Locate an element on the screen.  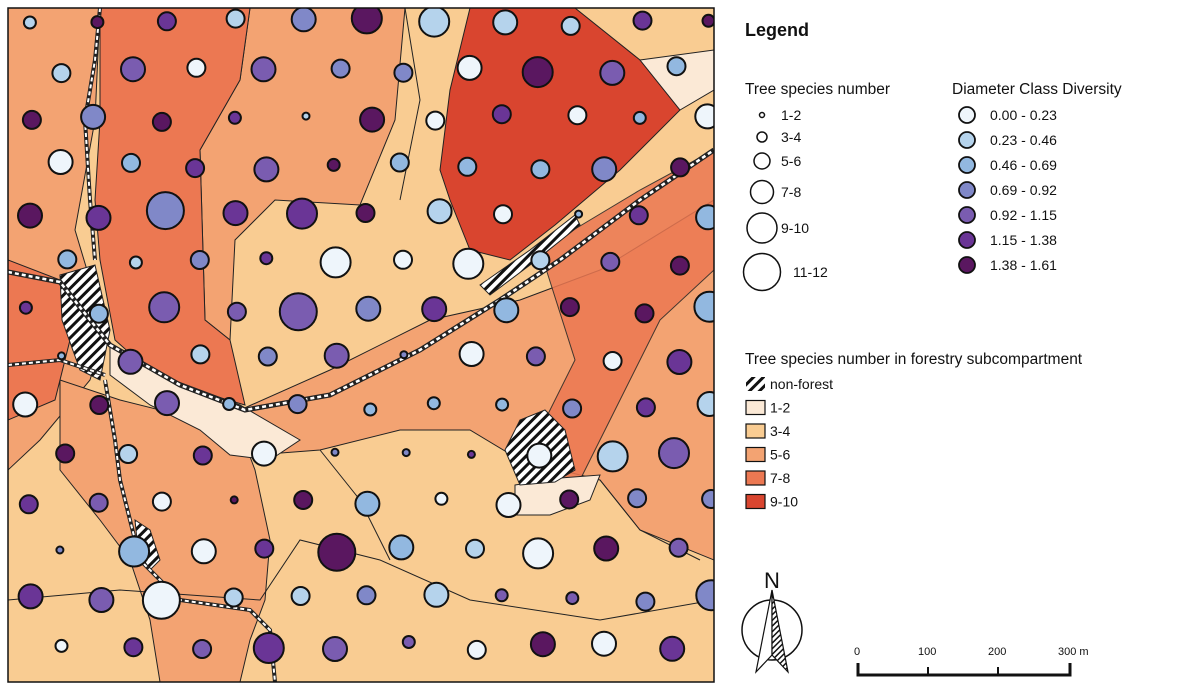
road-south-inner is located at coordinates (190, 530).